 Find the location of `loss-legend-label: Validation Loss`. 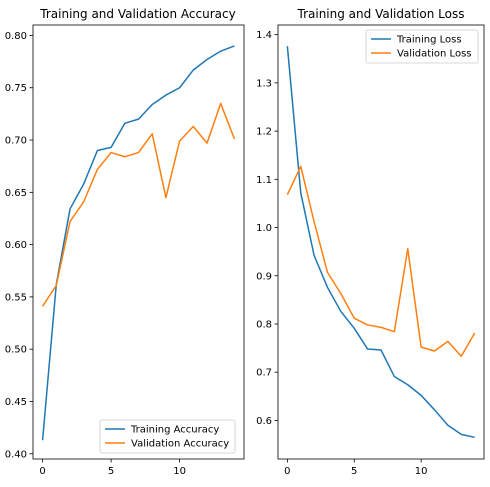

loss-legend-label: Validation Loss is located at coordinates (434, 54).